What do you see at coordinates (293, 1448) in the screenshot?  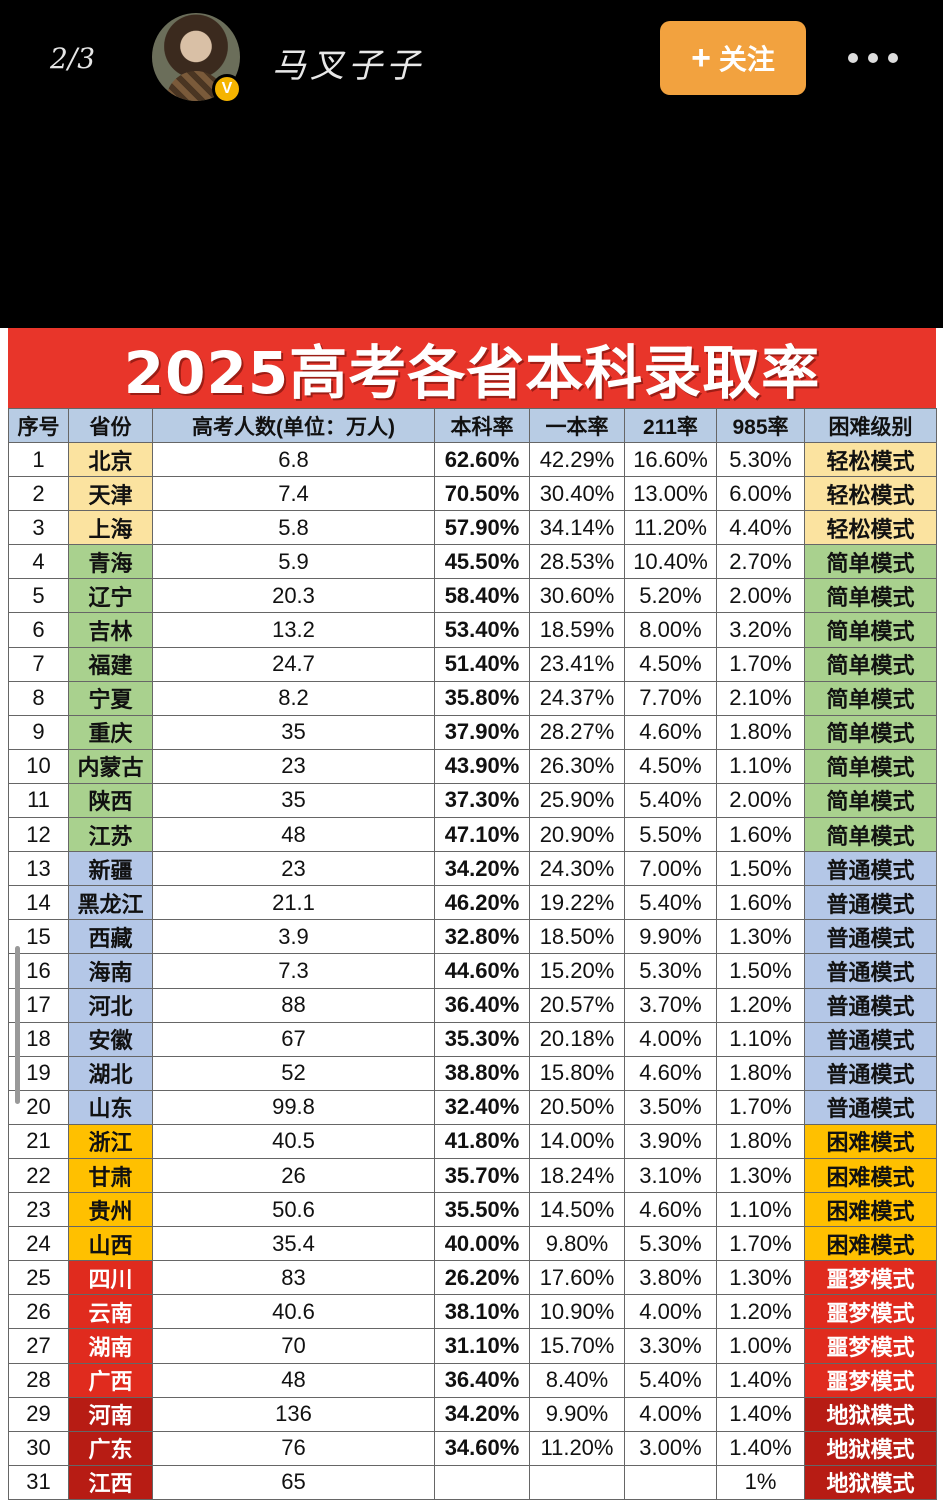 I see `cell-examinees: 76` at bounding box center [293, 1448].